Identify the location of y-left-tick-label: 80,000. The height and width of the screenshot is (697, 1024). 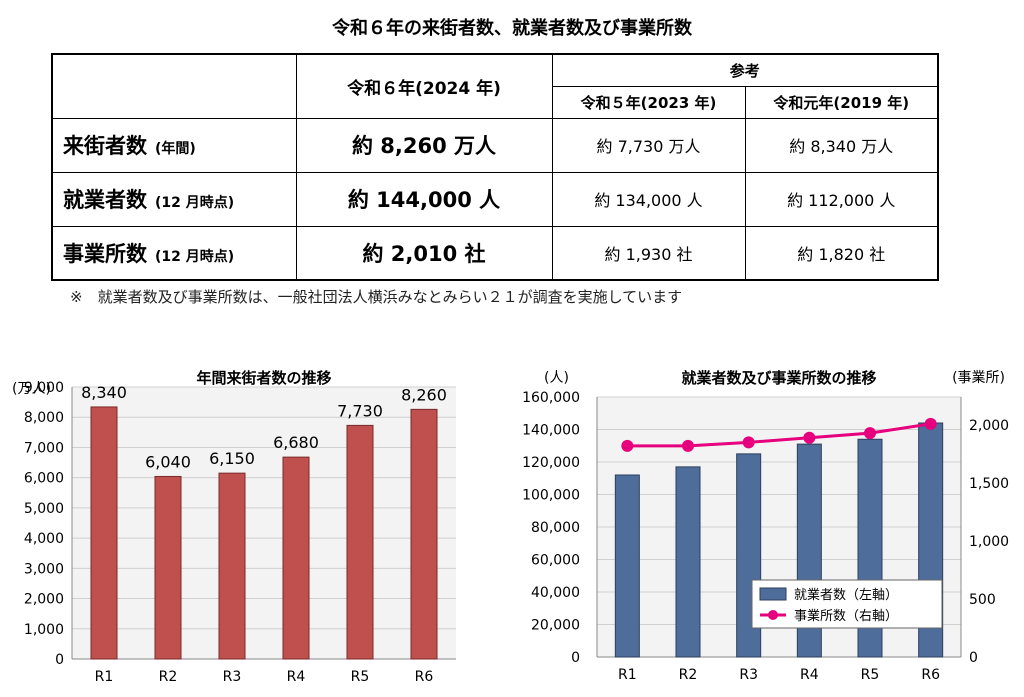
(555, 528).